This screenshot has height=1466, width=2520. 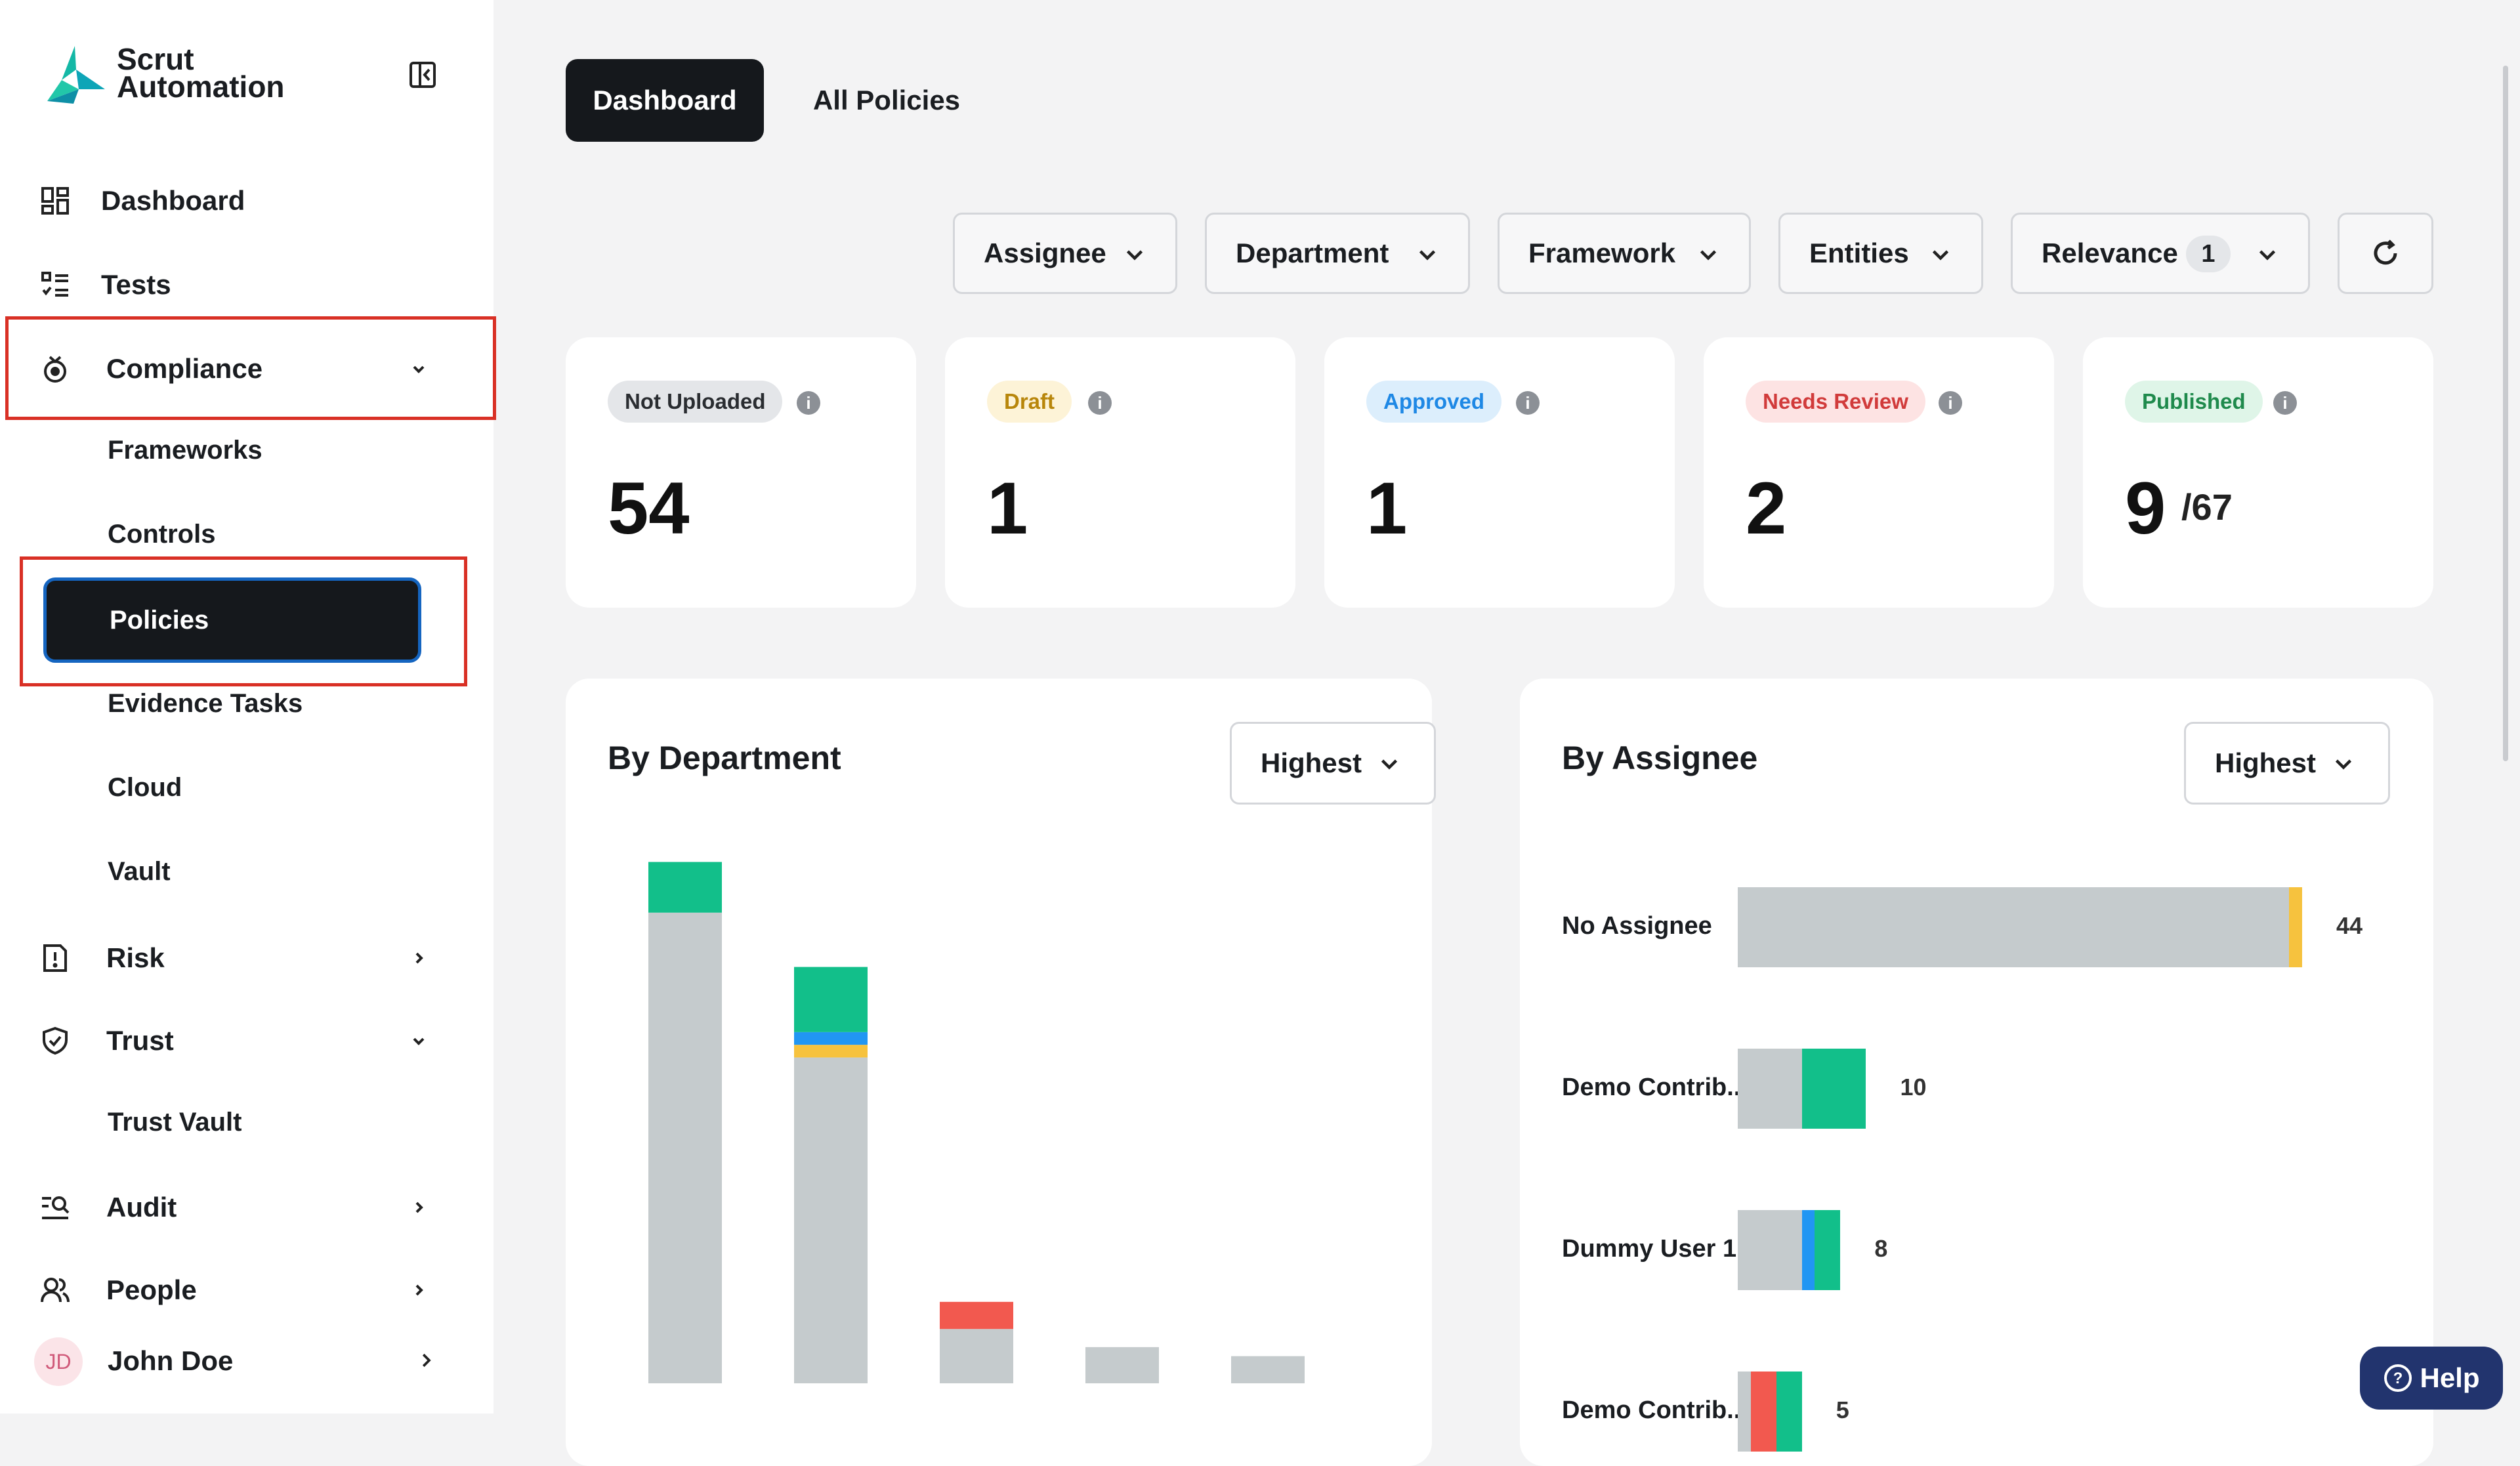 What do you see at coordinates (2349, 925) in the screenshot?
I see `assignee-total: 44` at bounding box center [2349, 925].